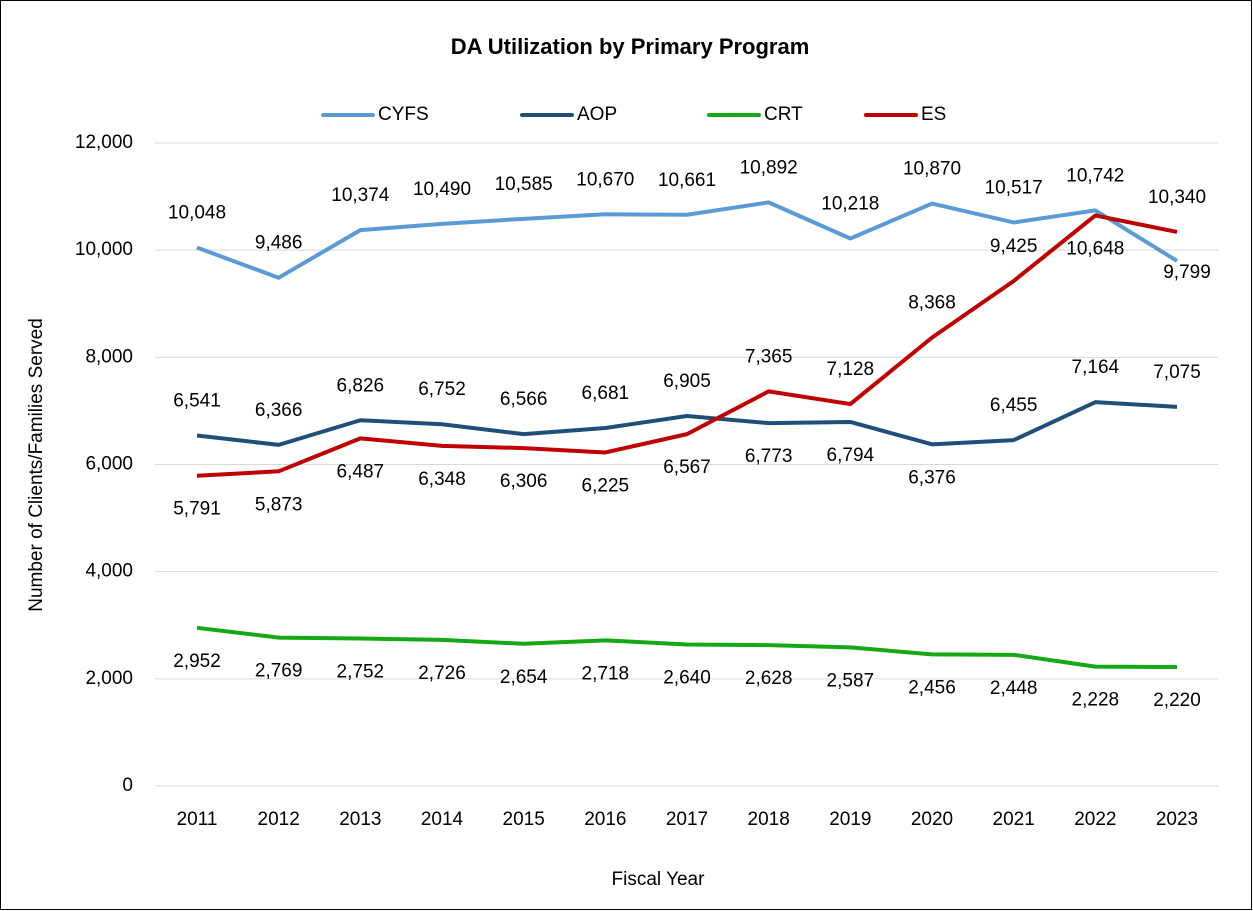 This screenshot has width=1253, height=911. What do you see at coordinates (279, 243) in the screenshot?
I see `data-label: 9,486` at bounding box center [279, 243].